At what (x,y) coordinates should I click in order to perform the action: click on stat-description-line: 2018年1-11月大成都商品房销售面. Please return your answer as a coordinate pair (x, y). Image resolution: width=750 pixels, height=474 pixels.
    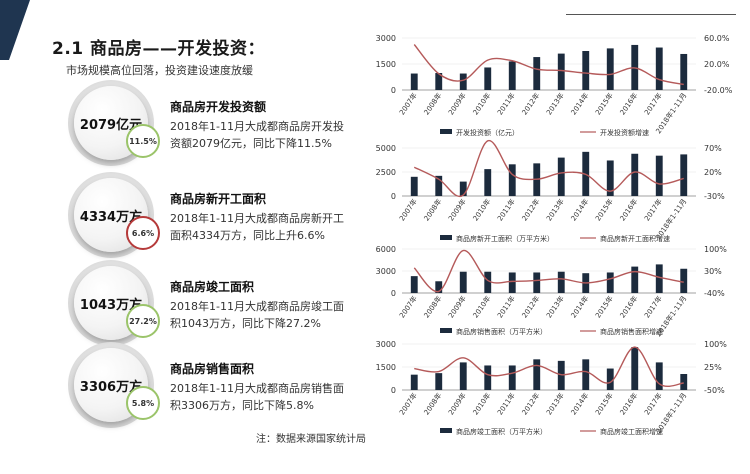
    Looking at the image, I should click on (257, 388).